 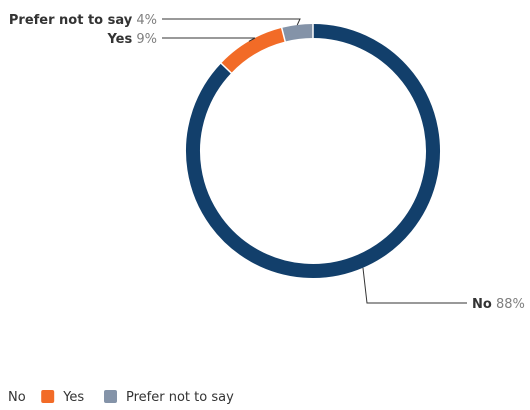 What do you see at coordinates (83, 20) in the screenshot?
I see `data-label-prefer-not-to-say: Prefer not to say 4%` at bounding box center [83, 20].